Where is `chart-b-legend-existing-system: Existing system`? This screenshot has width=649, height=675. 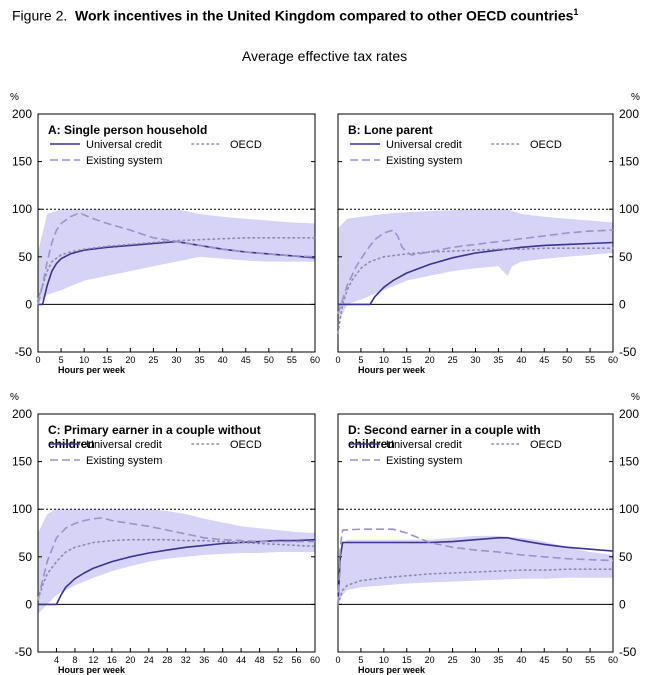 chart-b-legend-existing-system: Existing system is located at coordinates (424, 161).